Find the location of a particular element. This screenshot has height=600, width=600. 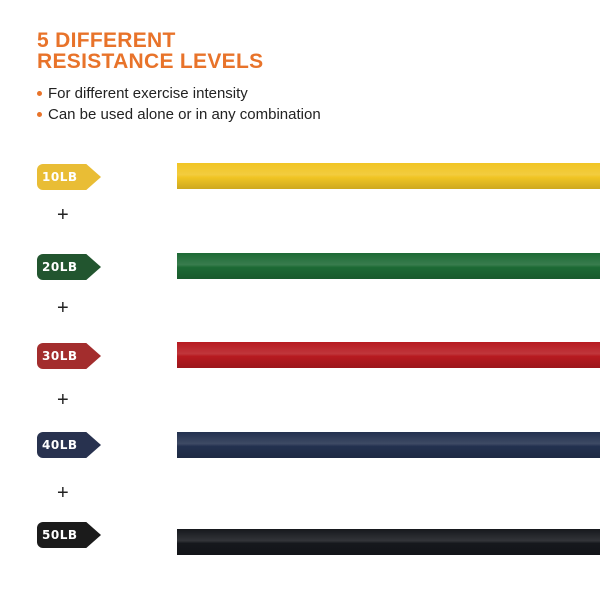

level-tag-50lb: 50LB is located at coordinates (69, 535).